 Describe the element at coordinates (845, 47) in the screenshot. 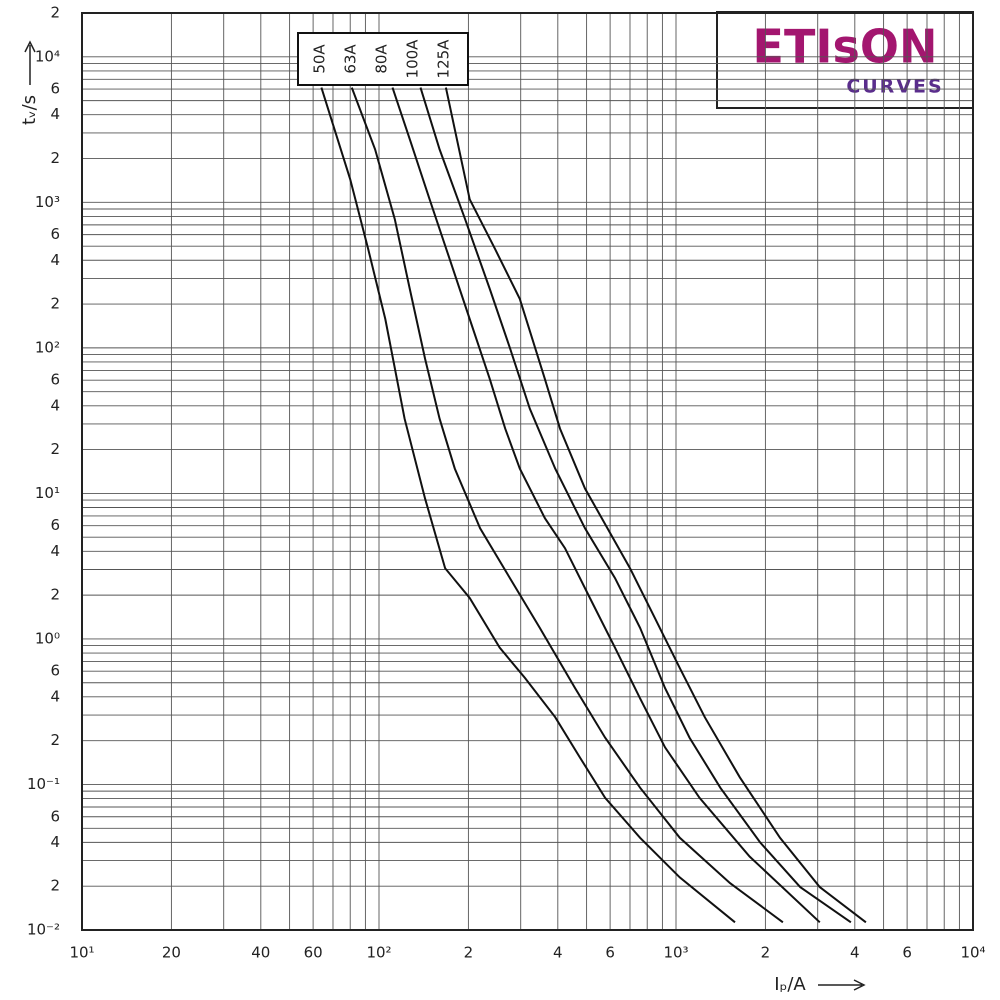

I see `logo: ETIsON` at that location.